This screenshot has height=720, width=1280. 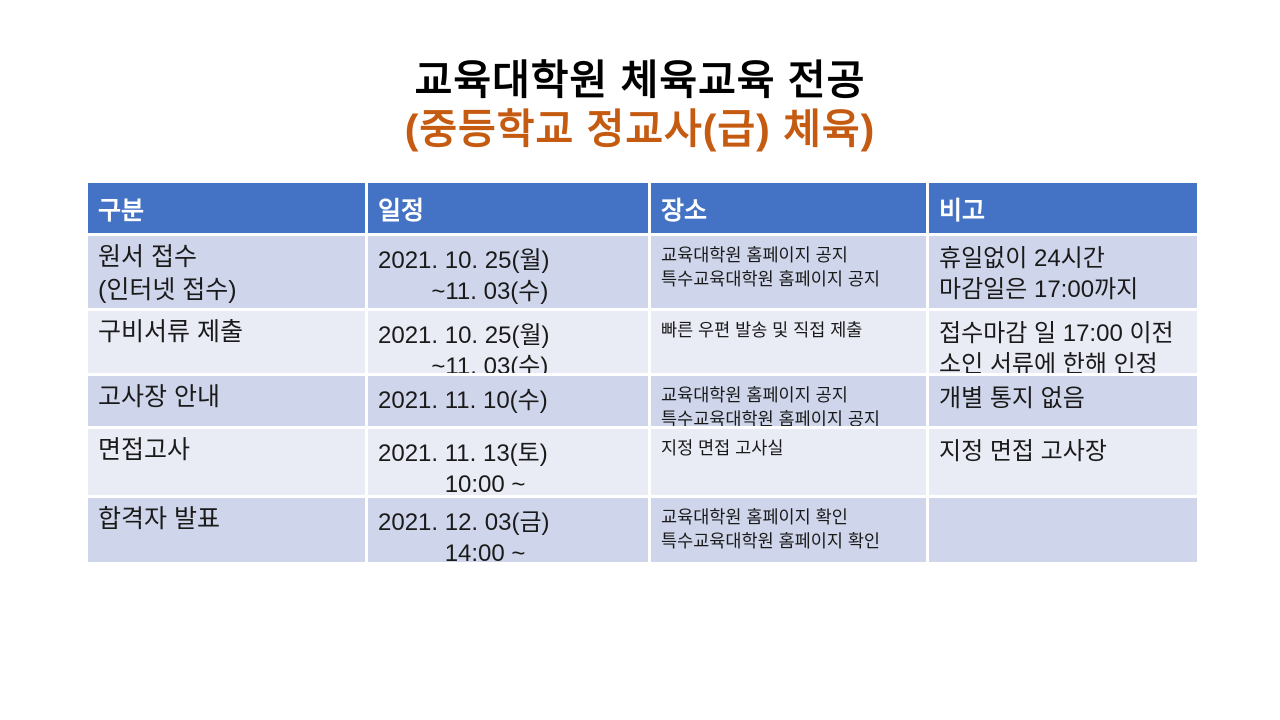 I want to click on table-row-cell-category: 면접고사, so click(x=226, y=462).